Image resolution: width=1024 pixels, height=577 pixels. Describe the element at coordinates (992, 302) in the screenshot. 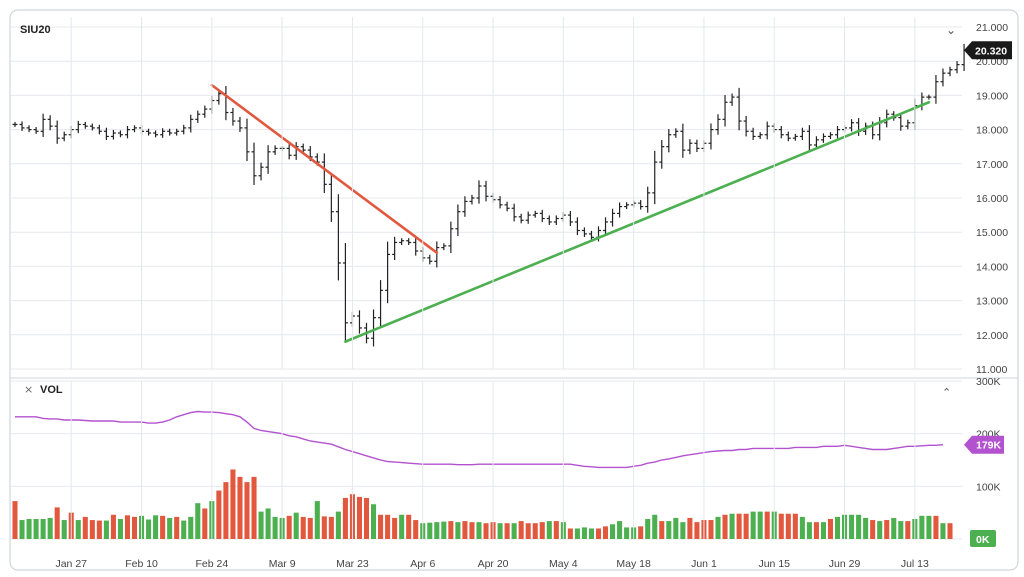

I see `price-y-tick-label: 13.000` at that location.